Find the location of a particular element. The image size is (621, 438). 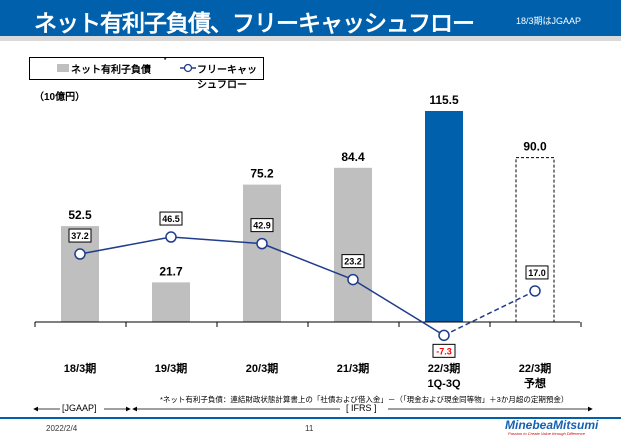

legend-bar-swatch is located at coordinates (63, 68).